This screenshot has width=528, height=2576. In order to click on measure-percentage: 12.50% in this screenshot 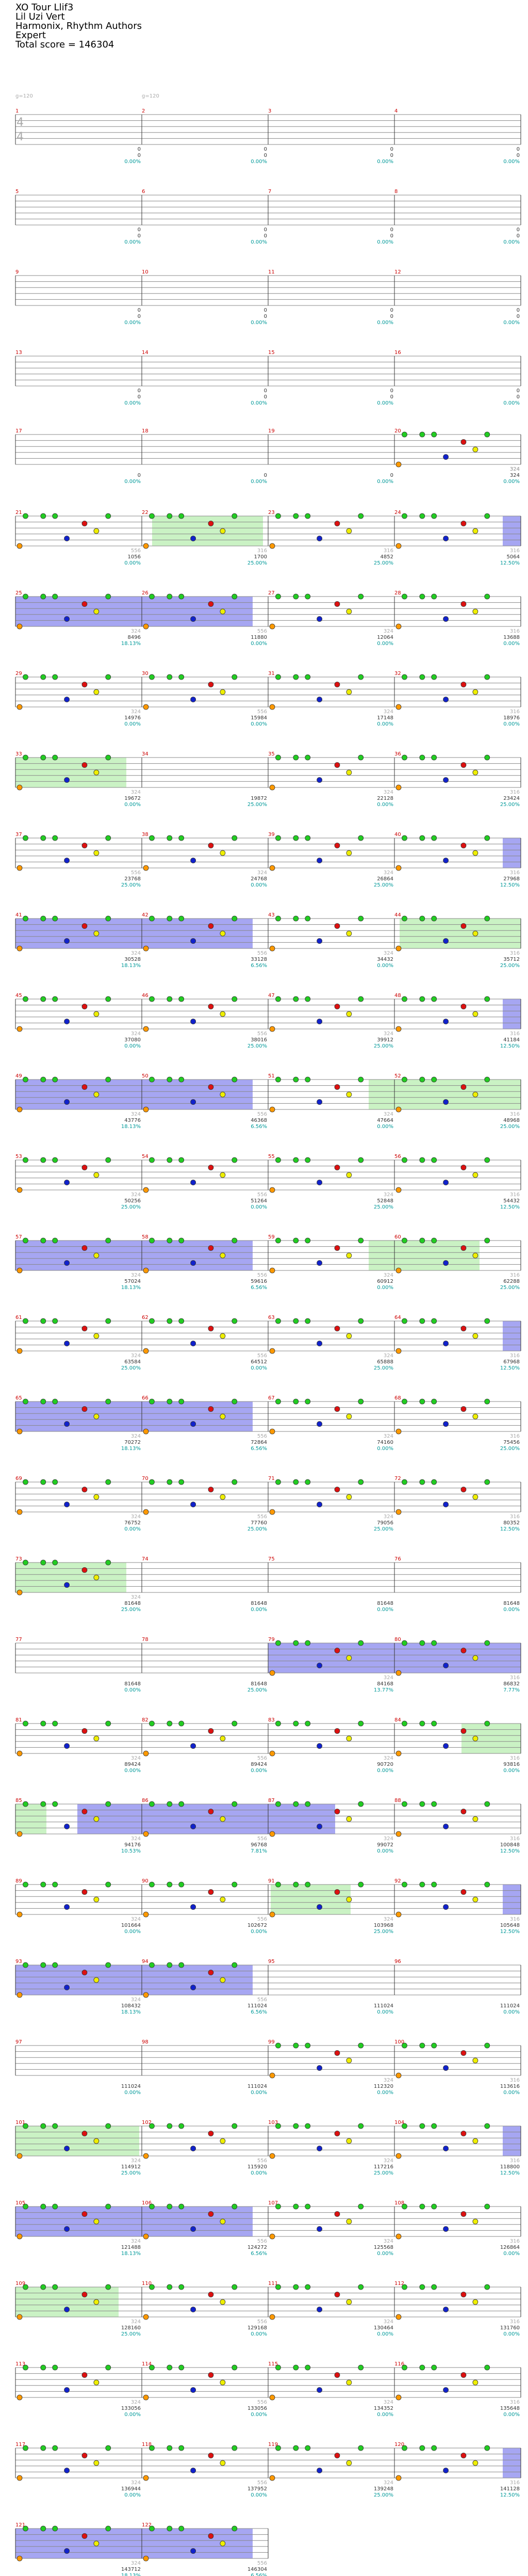, I will do `click(510, 885)`.